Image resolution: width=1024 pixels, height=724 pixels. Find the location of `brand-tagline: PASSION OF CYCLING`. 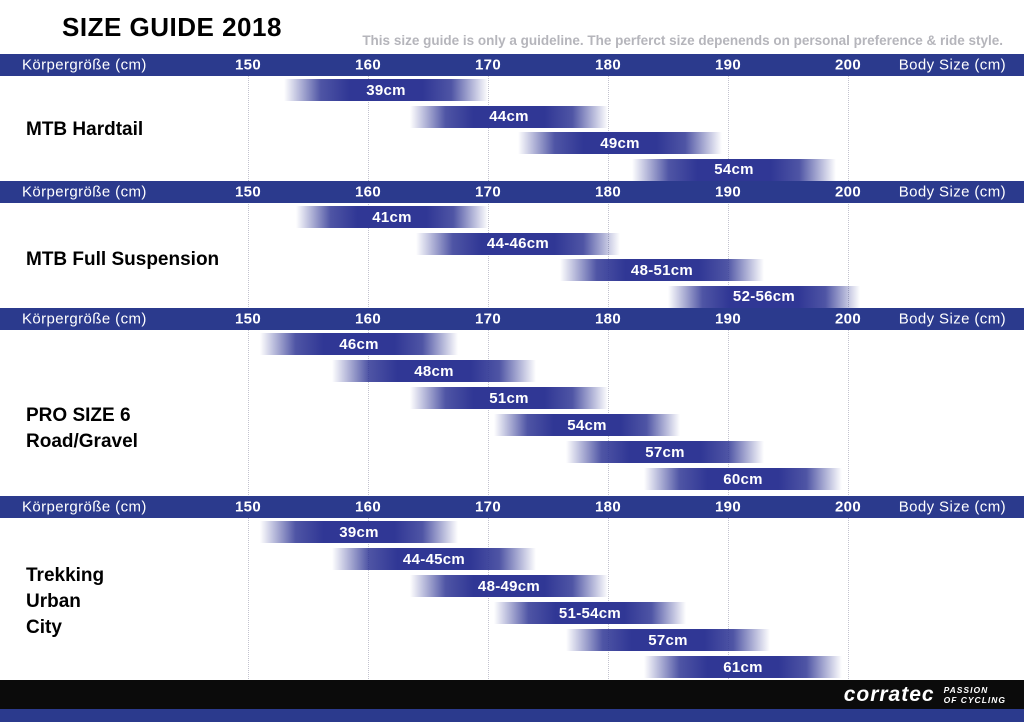

brand-tagline: PASSION OF CYCLING is located at coordinates (975, 695).